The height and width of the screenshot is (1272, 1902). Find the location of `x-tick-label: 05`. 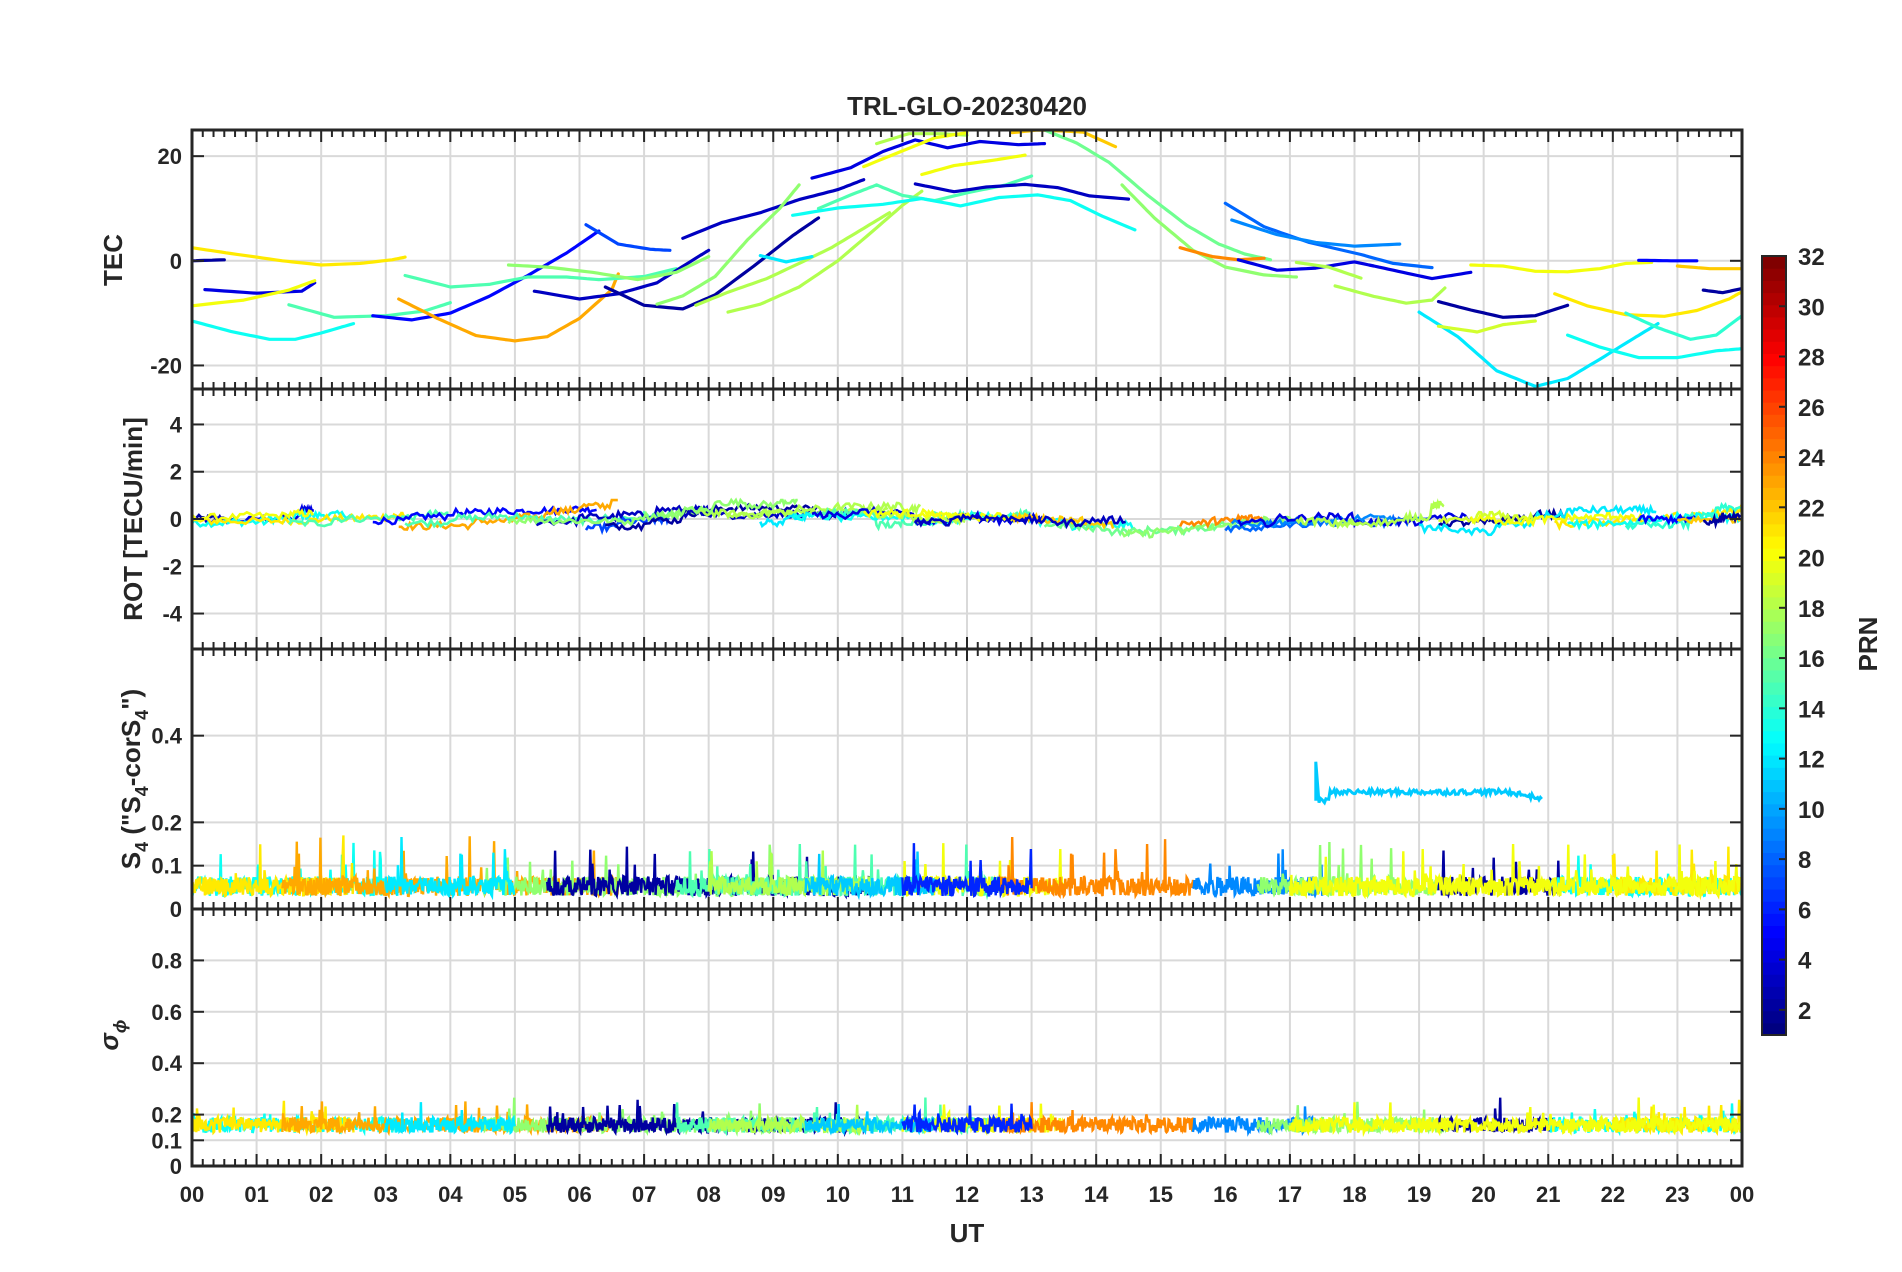

x-tick-label: 05 is located at coordinates (515, 1194).